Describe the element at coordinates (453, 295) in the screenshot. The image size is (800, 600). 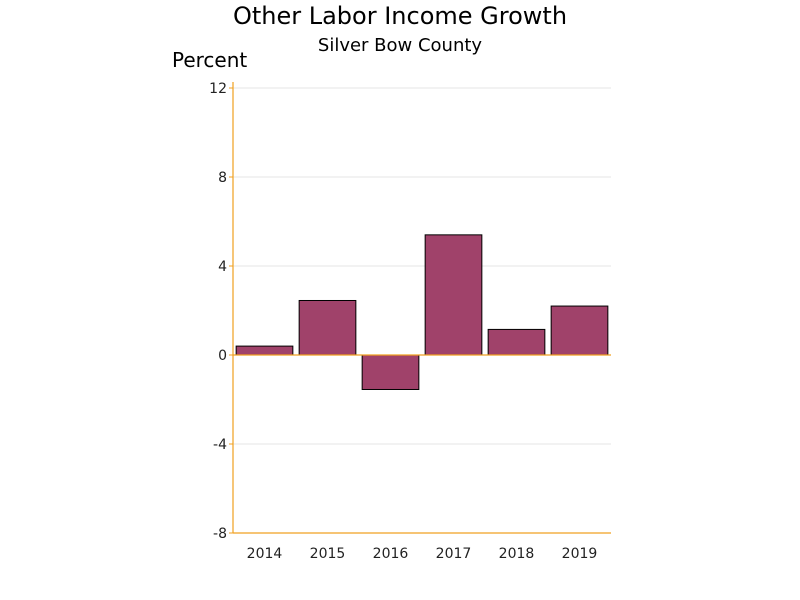
I see `bar-2017` at that location.